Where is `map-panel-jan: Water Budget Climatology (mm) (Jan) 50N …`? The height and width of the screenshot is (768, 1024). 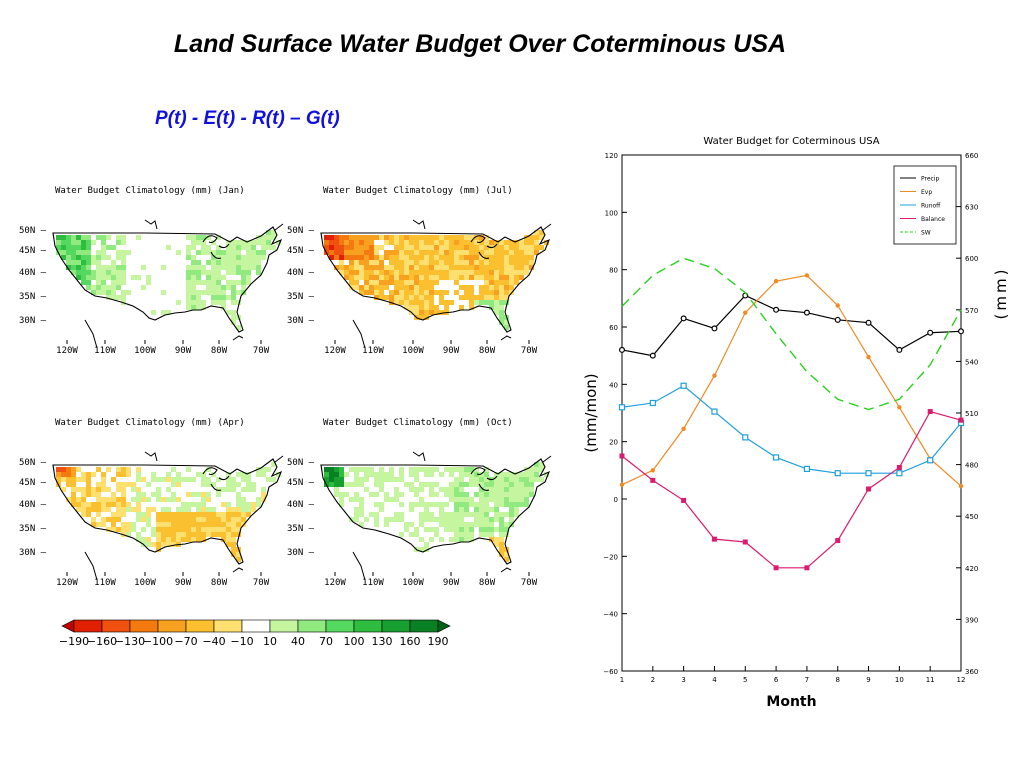 map-panel-jan: Water Budget Climatology (mm) (Jan) 50N … is located at coordinates (151, 272).